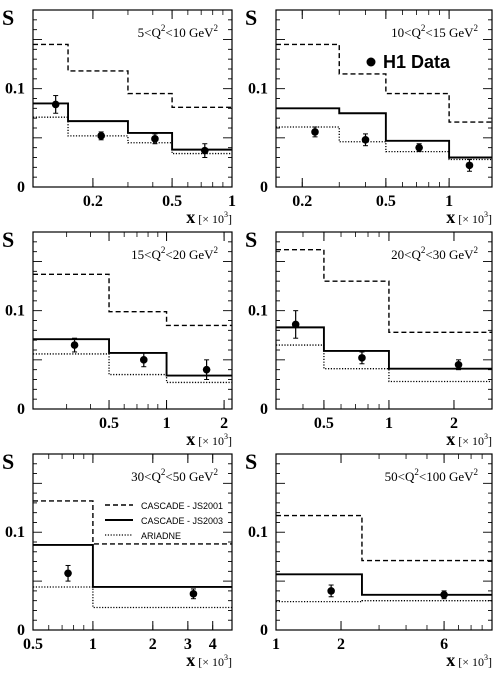 The image size is (496, 676). I want to click on x-tick-label: 6, so click(444, 644).